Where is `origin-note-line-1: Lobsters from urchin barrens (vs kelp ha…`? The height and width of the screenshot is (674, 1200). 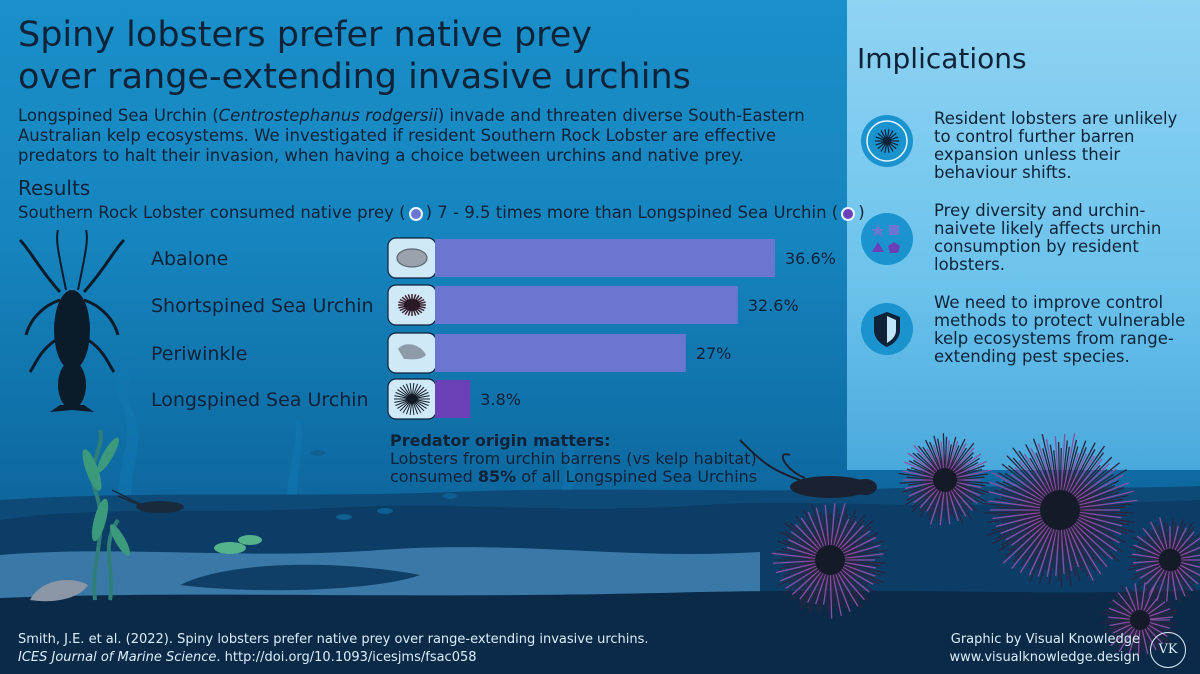
origin-note-line-1: Lobsters from urchin barrens (vs kelp ha… is located at coordinates (573, 458).